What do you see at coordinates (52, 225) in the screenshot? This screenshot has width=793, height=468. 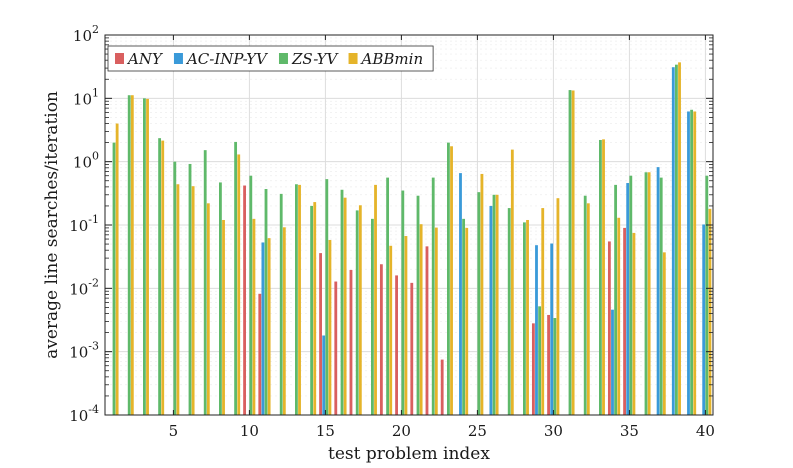 I see `y-axis-label: average line searches/iteration` at bounding box center [52, 225].